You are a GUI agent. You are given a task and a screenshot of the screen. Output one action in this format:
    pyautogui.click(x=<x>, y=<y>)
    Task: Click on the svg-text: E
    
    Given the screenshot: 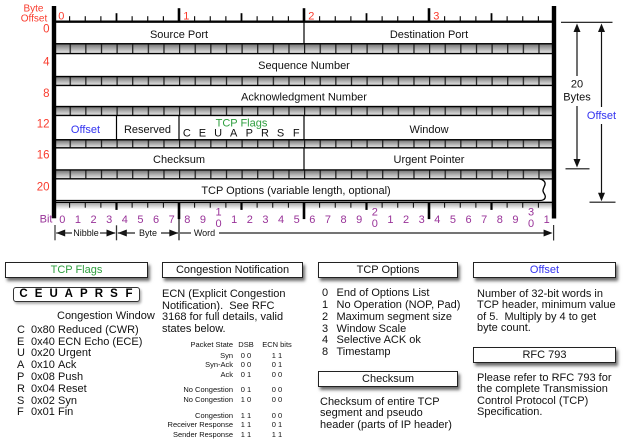 What is the action you would take?
    pyautogui.click(x=202, y=133)
    